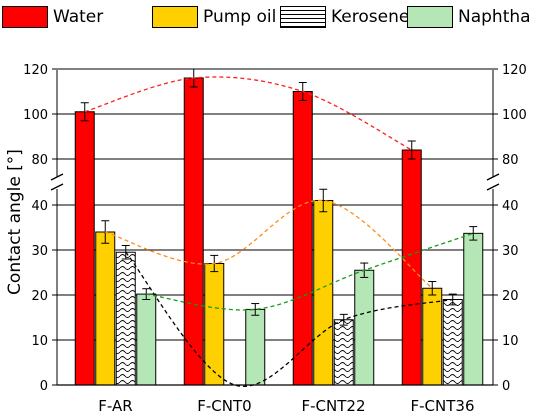  Describe the element at coordinates (506, 386) in the screenshot. I see `y-tick-label-right: 0` at that location.